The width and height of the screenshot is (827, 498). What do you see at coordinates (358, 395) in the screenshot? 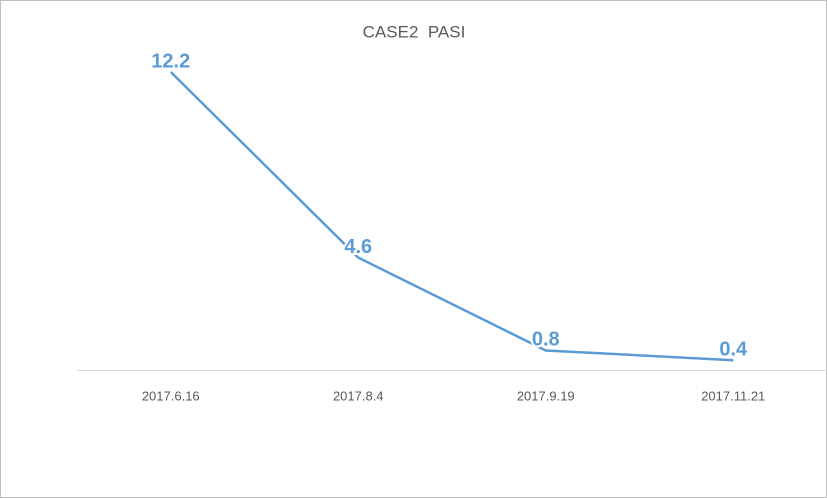
I see `x-tick-label: 2017.8.4` at bounding box center [358, 395].